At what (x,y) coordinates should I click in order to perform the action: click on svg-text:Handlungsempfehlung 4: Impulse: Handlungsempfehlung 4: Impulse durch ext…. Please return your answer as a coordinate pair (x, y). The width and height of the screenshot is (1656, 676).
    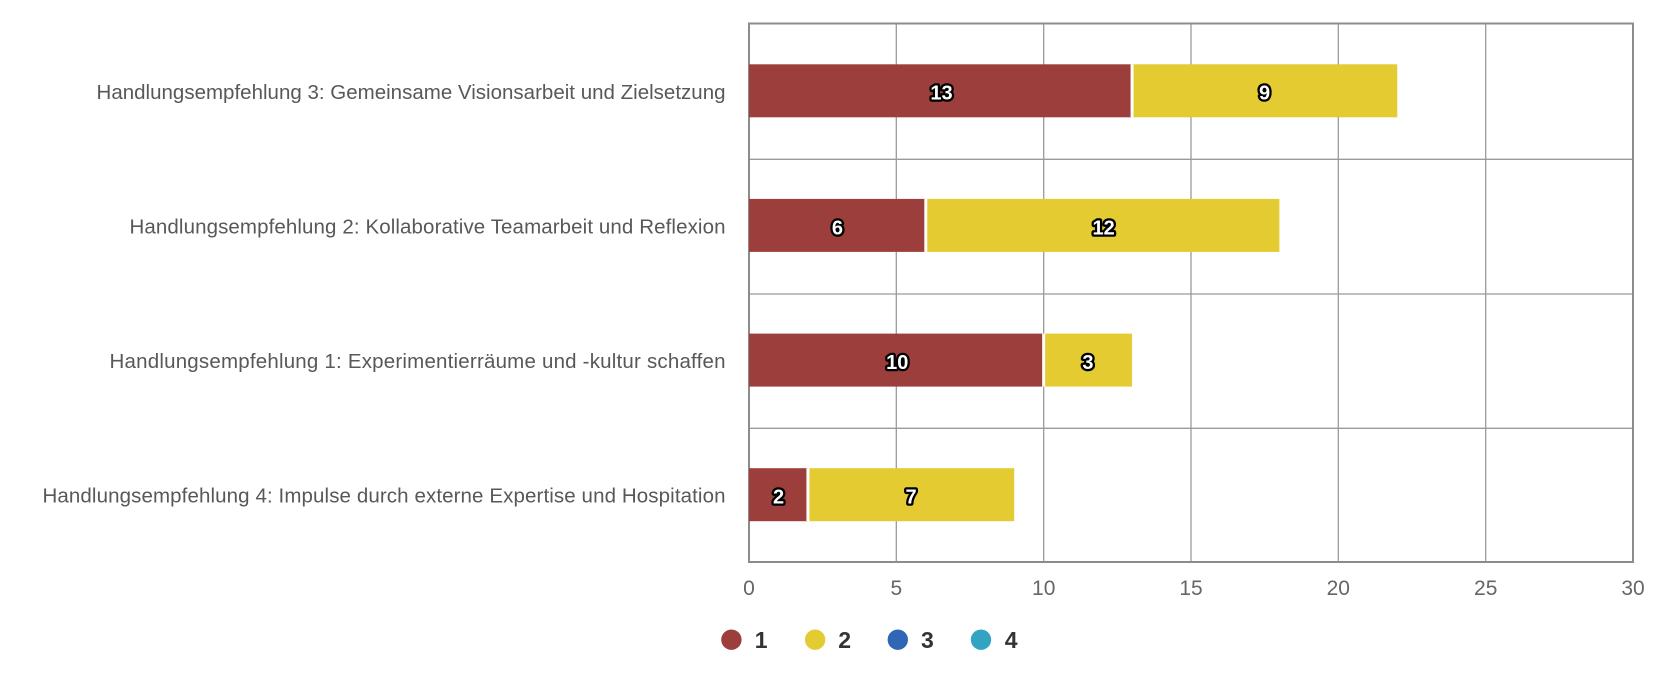
    Looking at the image, I should click on (384, 496).